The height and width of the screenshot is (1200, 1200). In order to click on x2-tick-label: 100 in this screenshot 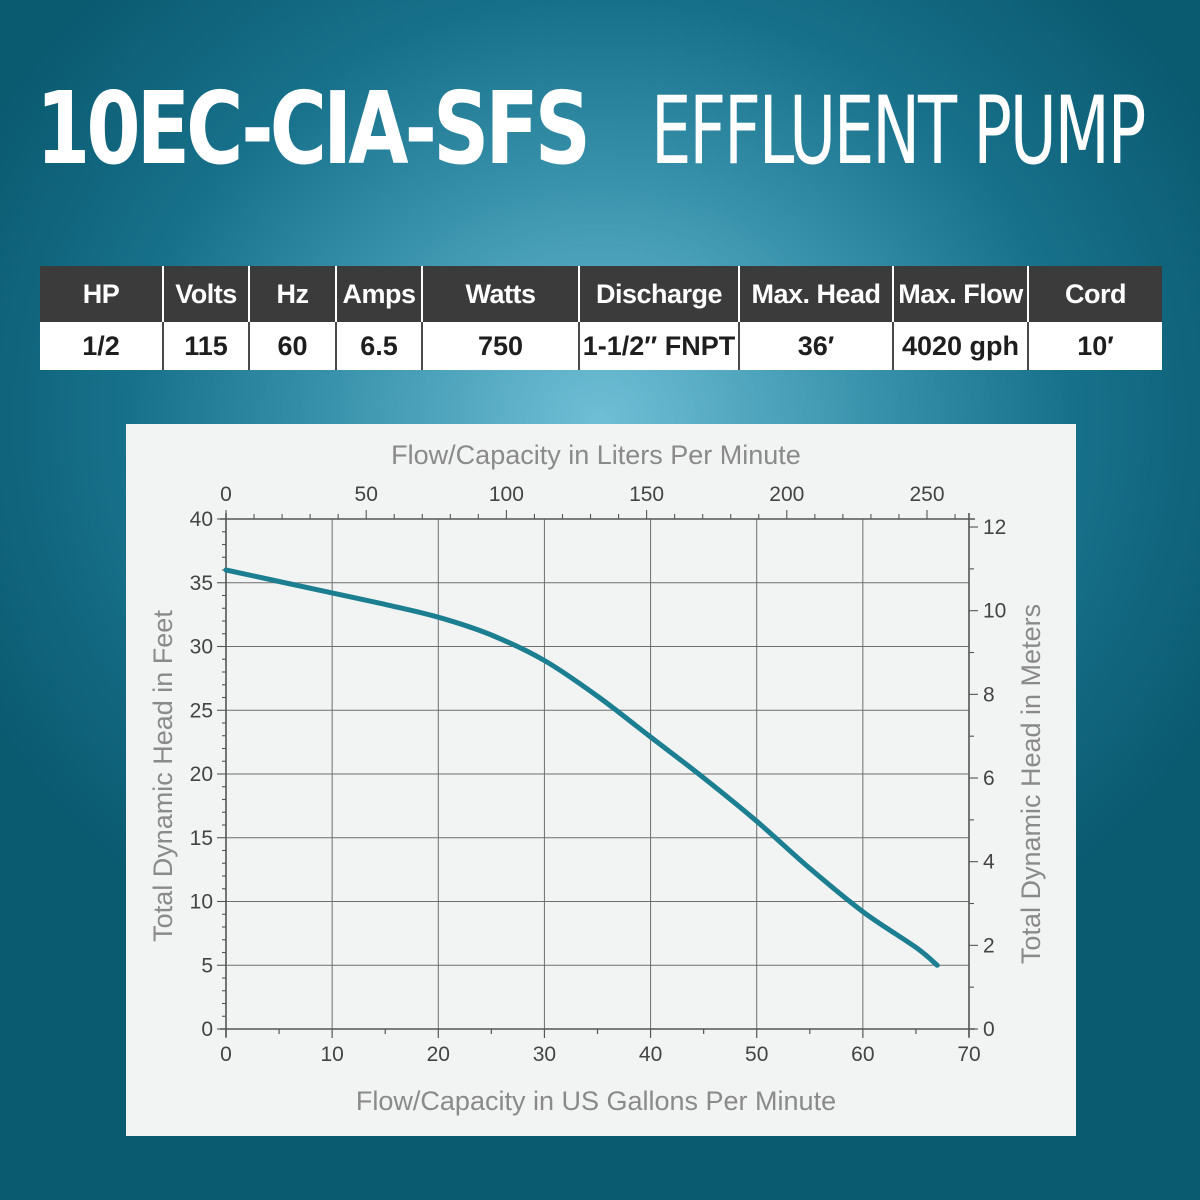, I will do `click(506, 494)`.